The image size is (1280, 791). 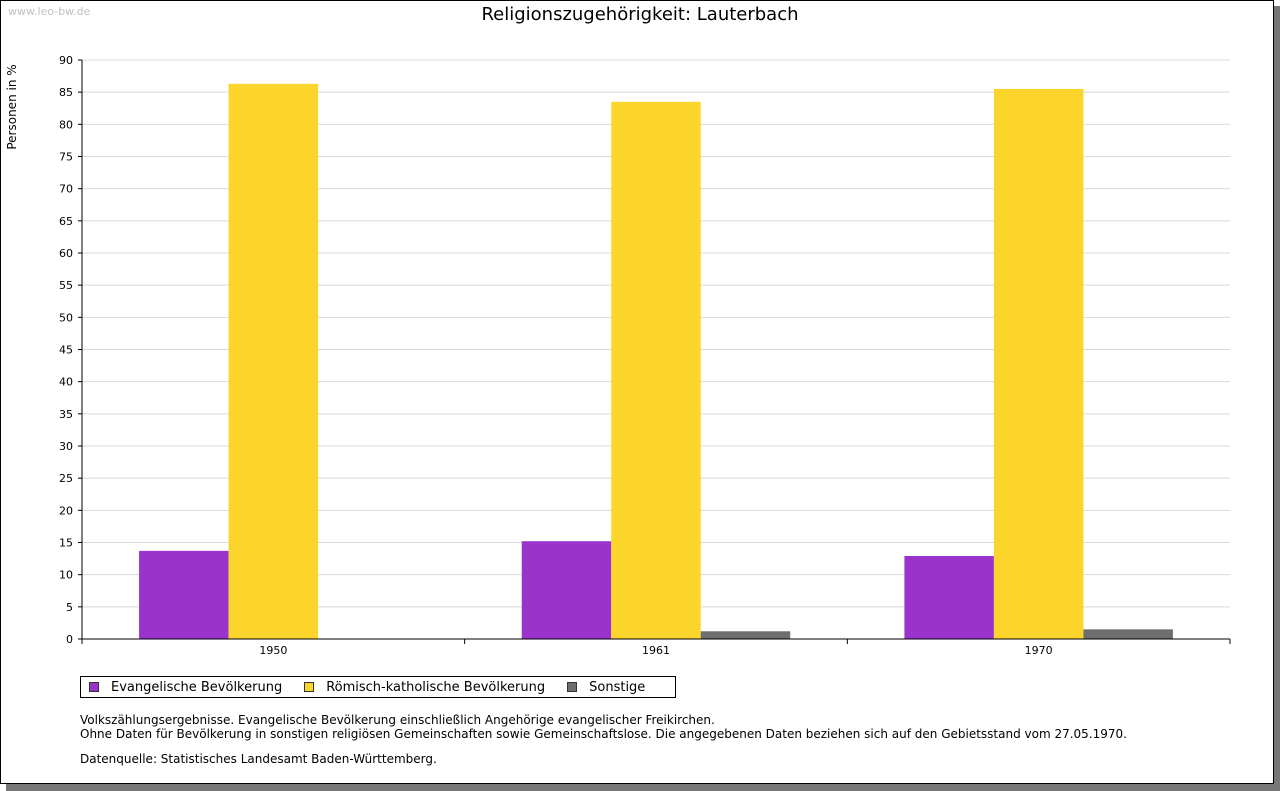 I want to click on y-tick-label: 35, so click(x=66, y=414).